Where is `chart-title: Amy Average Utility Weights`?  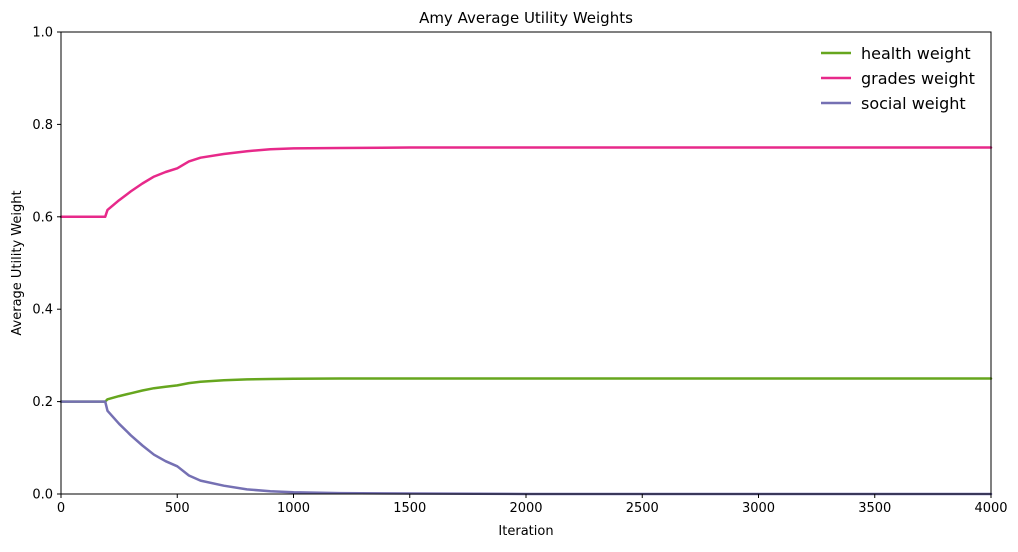
chart-title: Amy Average Utility Weights is located at coordinates (526, 18).